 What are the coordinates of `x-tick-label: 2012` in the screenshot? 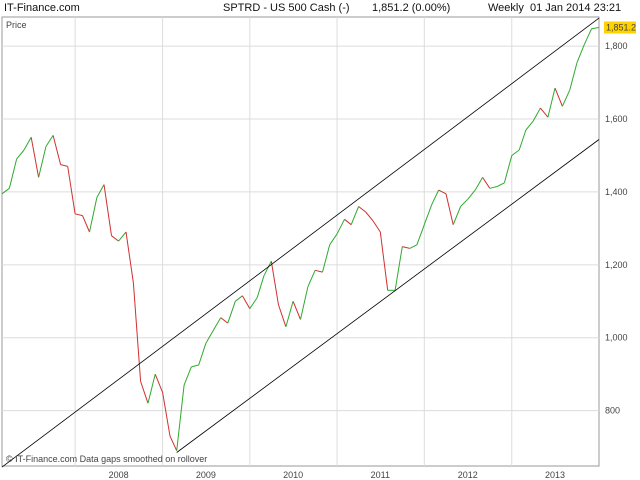 It's located at (468, 475).